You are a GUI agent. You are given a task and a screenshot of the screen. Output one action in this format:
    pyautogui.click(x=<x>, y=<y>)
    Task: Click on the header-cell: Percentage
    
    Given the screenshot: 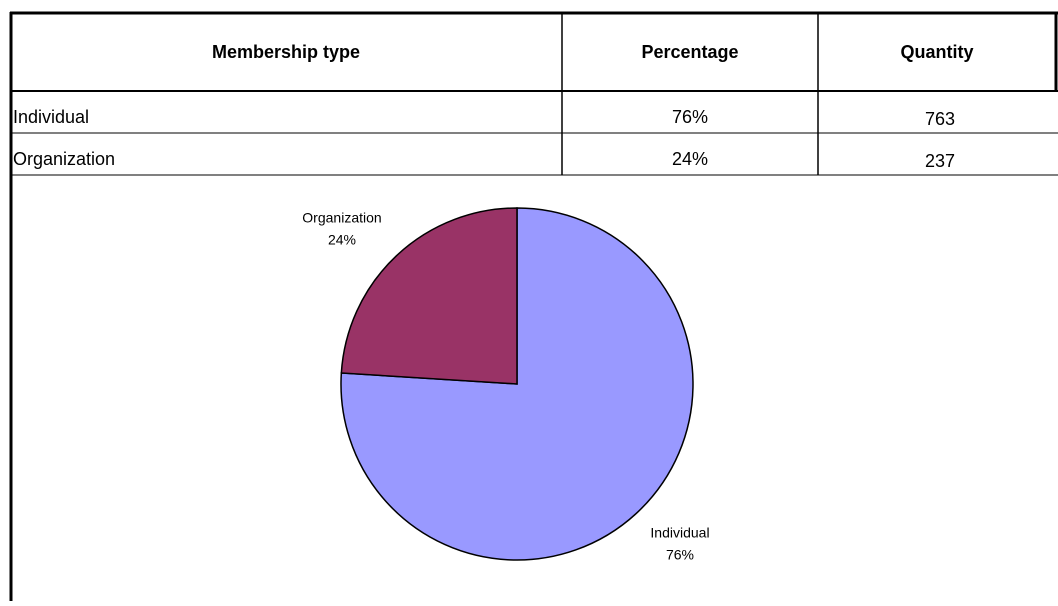 What is the action you would take?
    pyautogui.click(x=689, y=52)
    